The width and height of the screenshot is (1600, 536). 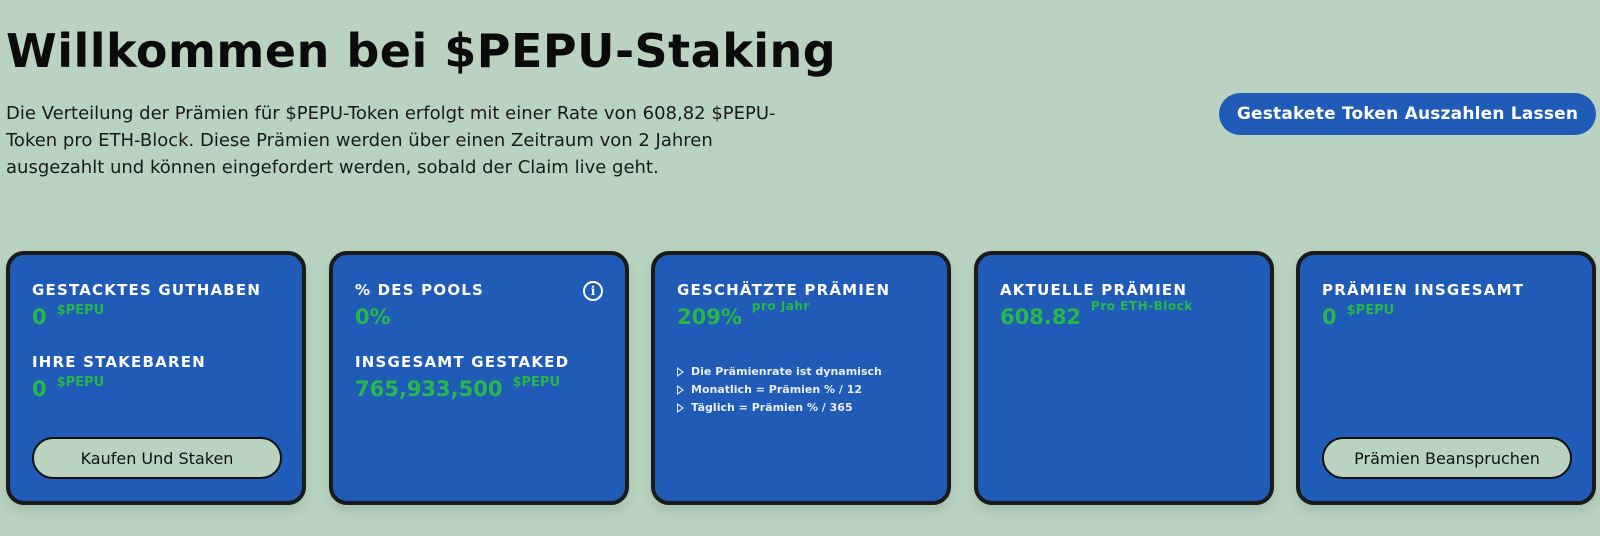 What do you see at coordinates (1329, 317) in the screenshot?
I see `total-rewards-value: 0` at bounding box center [1329, 317].